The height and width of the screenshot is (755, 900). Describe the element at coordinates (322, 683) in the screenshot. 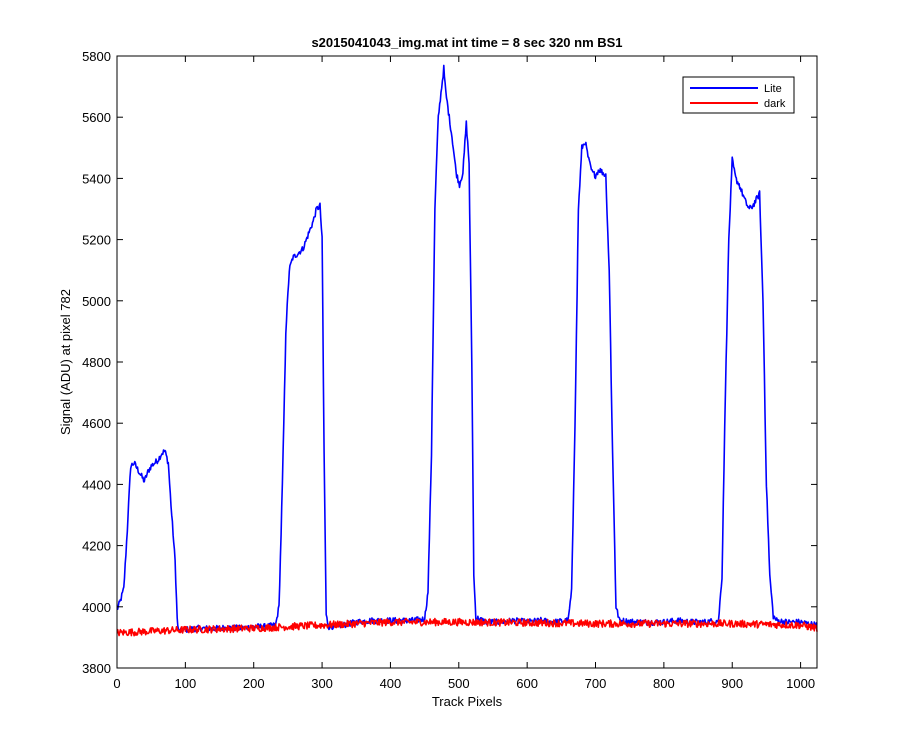

I see `x-tick-label: 300` at that location.